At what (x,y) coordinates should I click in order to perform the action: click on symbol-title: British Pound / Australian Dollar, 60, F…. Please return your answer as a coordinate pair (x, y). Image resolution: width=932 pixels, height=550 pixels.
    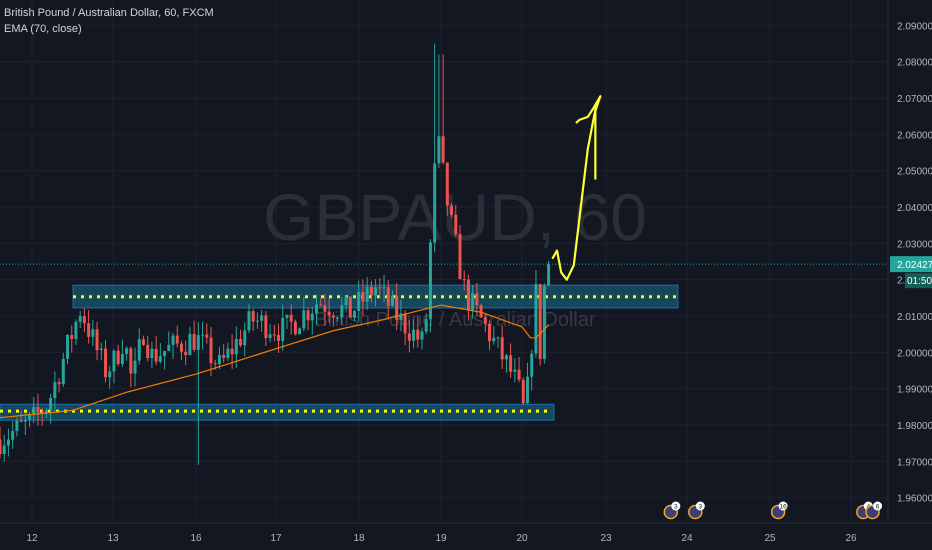
    Looking at the image, I should click on (109, 13).